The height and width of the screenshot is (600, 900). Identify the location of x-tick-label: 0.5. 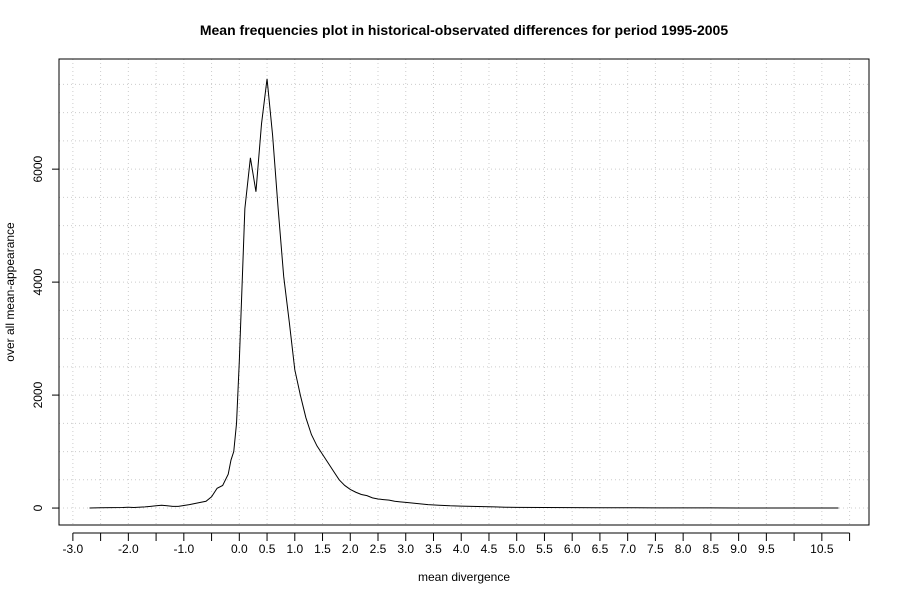
(267, 549).